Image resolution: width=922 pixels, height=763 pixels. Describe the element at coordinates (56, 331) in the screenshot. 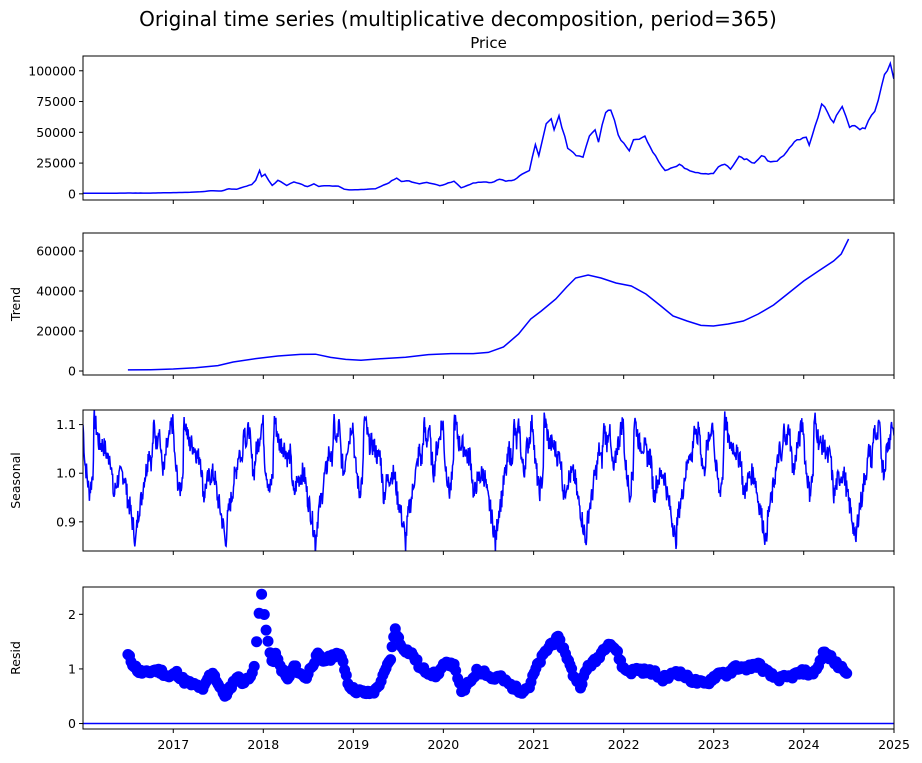

I see `trend-ytick-label: 20000` at that location.